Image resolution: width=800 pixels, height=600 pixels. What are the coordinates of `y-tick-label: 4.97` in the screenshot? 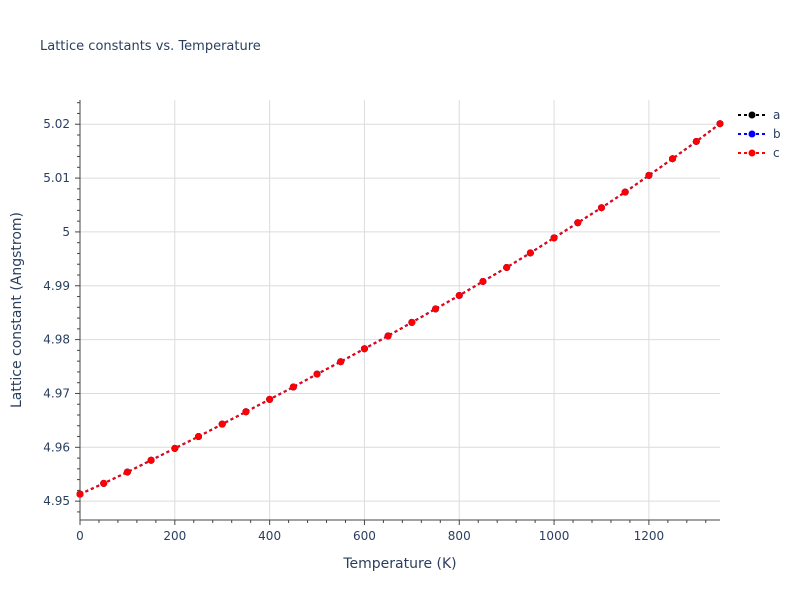 It's located at (56, 393).